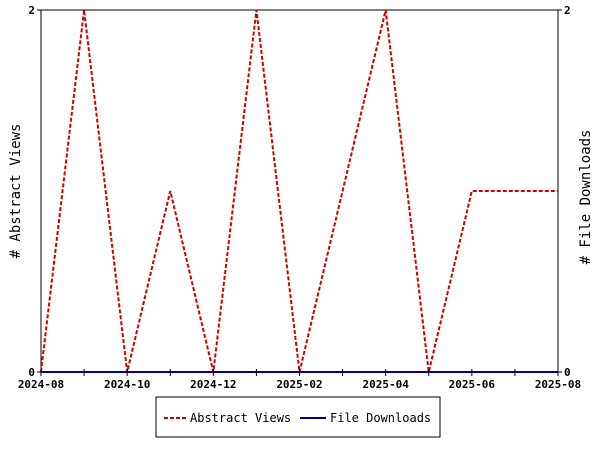 Image resolution: width=600 pixels, height=450 pixels. What do you see at coordinates (31, 10) in the screenshot?
I see `y-tick-label-left: 2` at bounding box center [31, 10].